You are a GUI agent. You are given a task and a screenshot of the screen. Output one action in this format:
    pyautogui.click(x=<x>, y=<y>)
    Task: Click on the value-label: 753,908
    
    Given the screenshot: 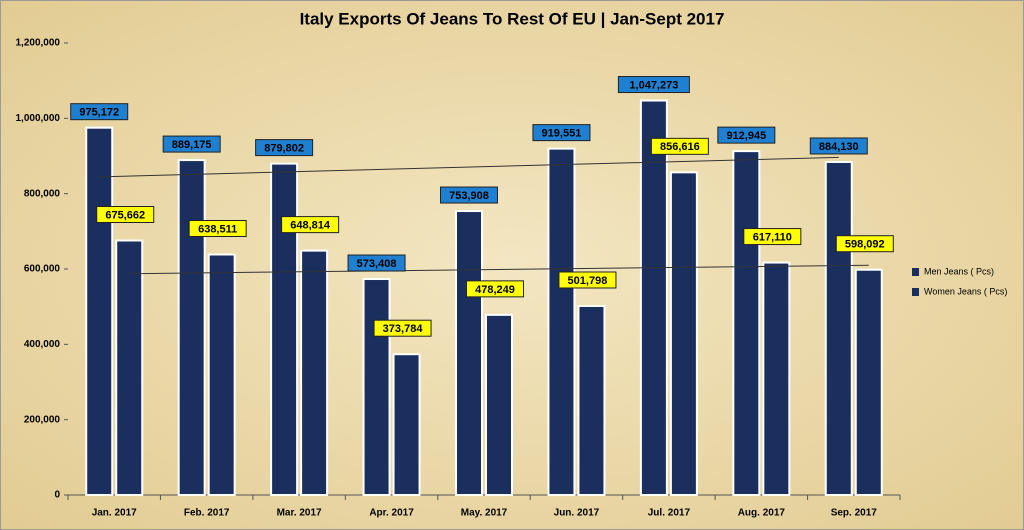 What is the action you would take?
    pyautogui.click(x=469, y=196)
    